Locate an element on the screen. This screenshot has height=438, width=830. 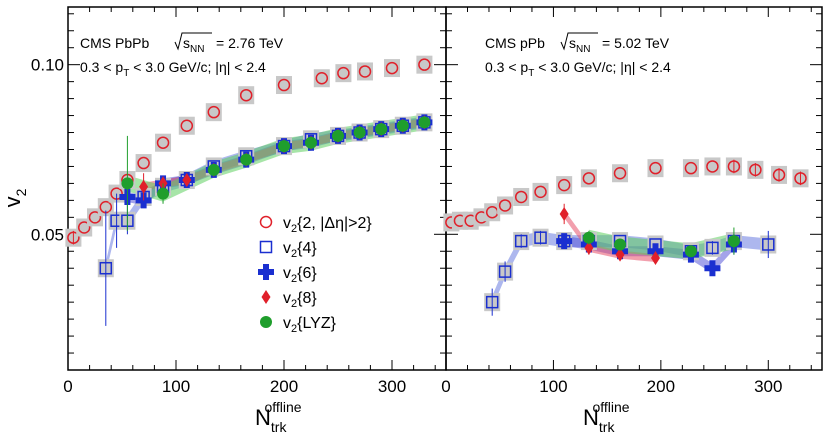
left-energy-symbol: sNN is located at coordinates (193, 45).